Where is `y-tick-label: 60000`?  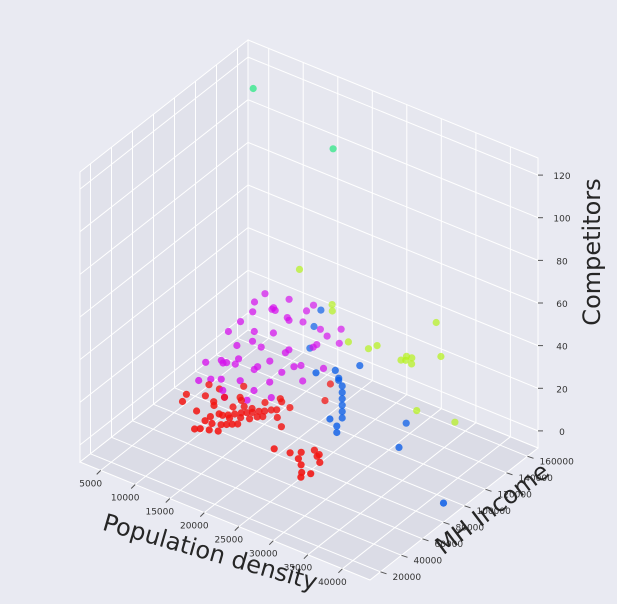 y-tick-label: 60000 is located at coordinates (449, 545).